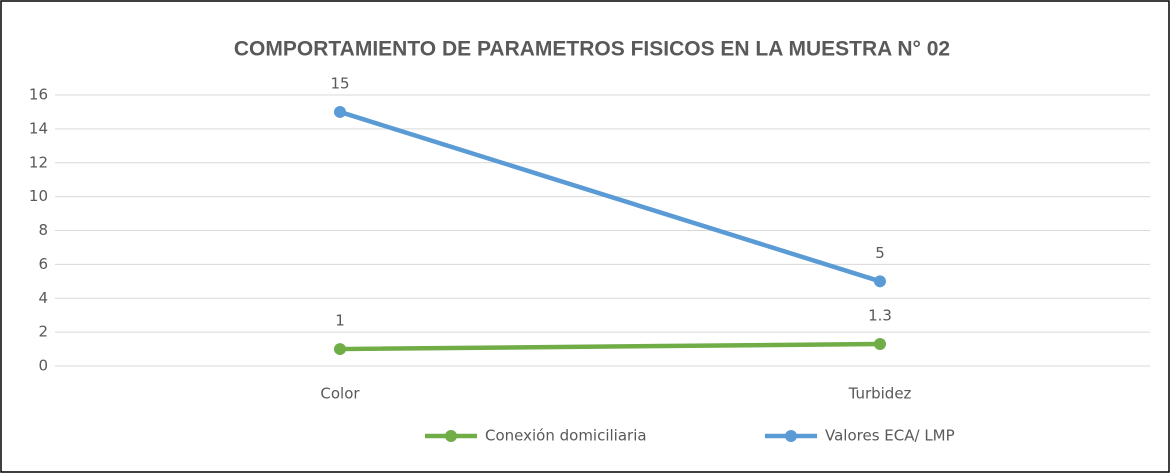  Describe the element at coordinates (890, 436) in the screenshot. I see `legend-label: Valores ECA/ LMP` at that location.